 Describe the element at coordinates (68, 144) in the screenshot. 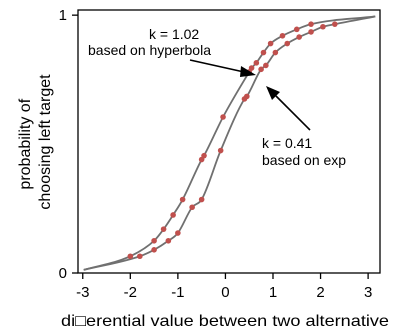

I see `y-axis: 01` at that location.